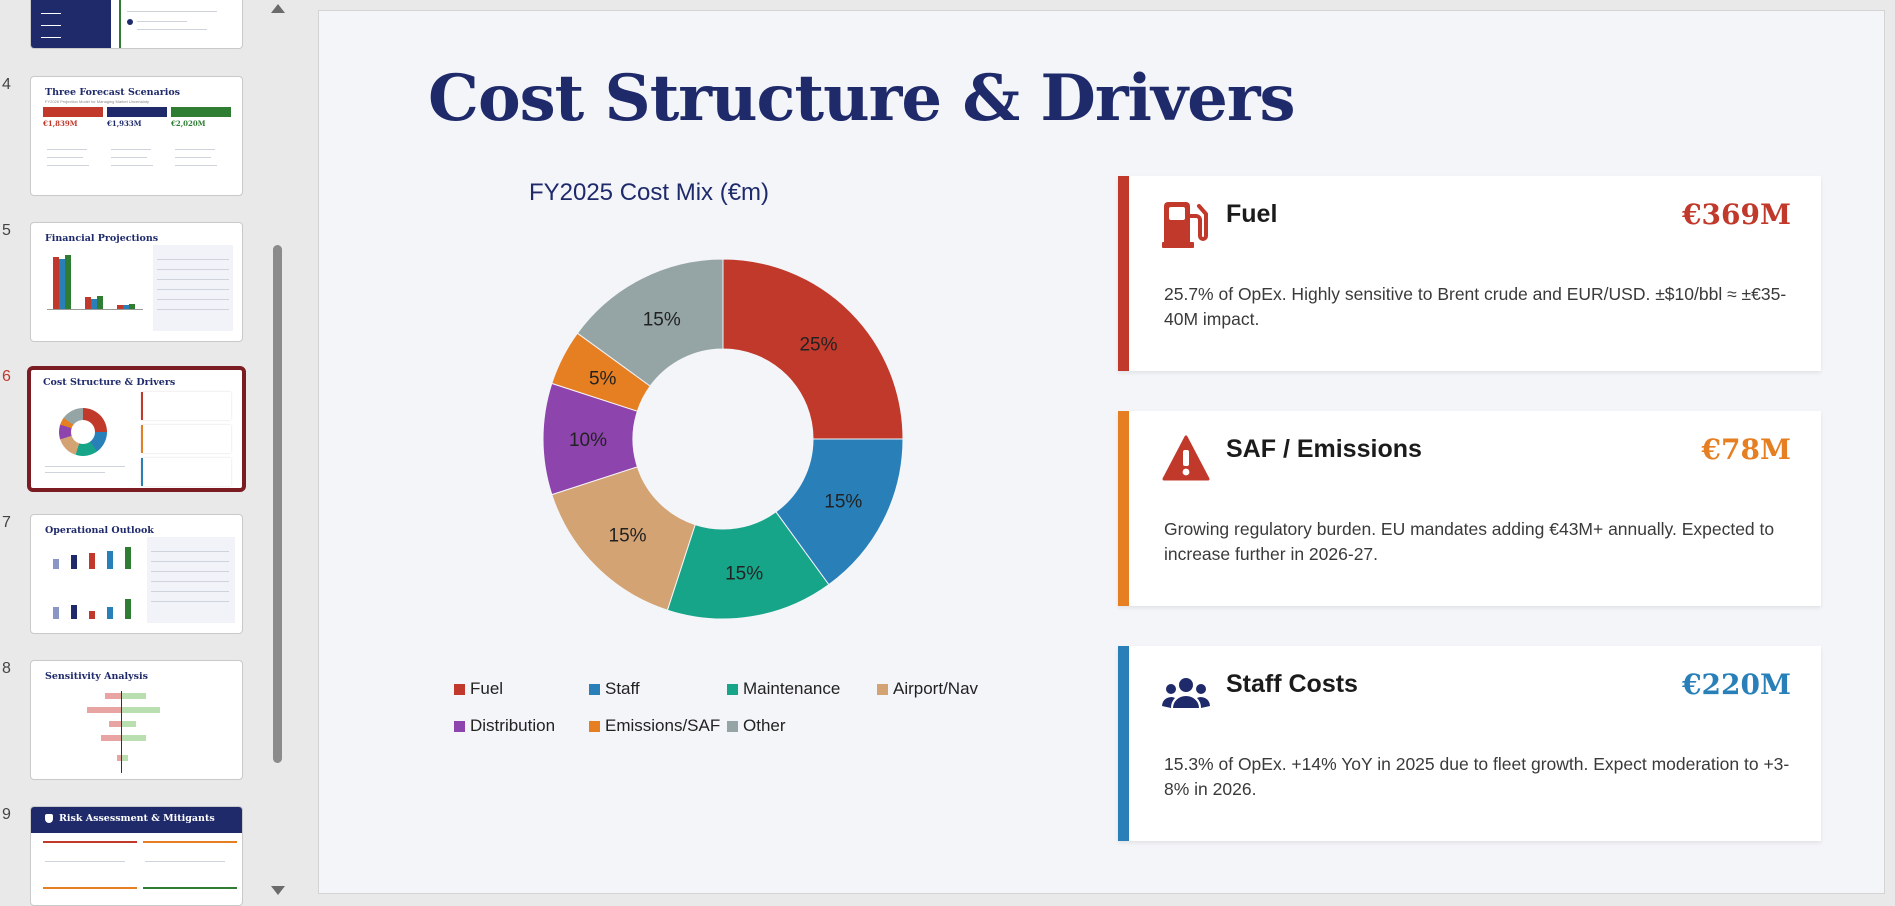 The width and height of the screenshot is (1895, 906). I want to click on donut-slice-label: 25%, so click(818, 345).